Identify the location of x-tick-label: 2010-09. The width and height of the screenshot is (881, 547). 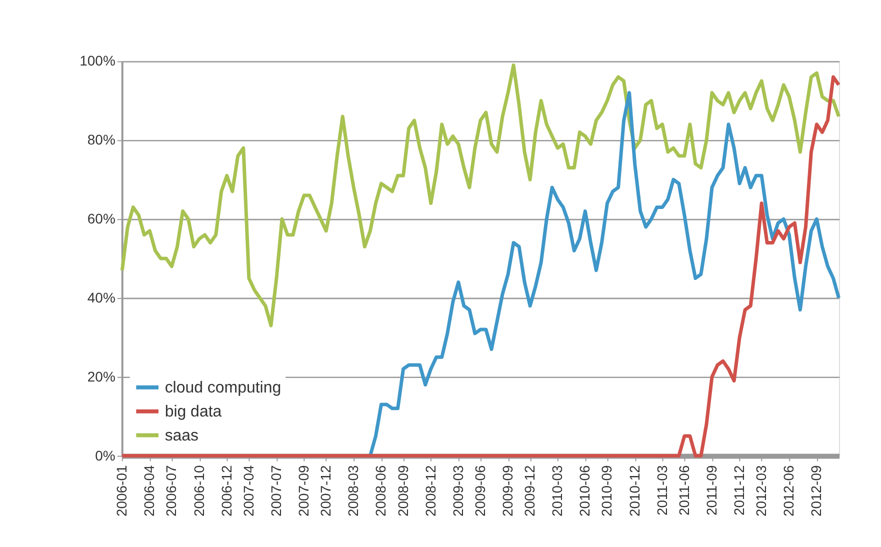
(606, 491).